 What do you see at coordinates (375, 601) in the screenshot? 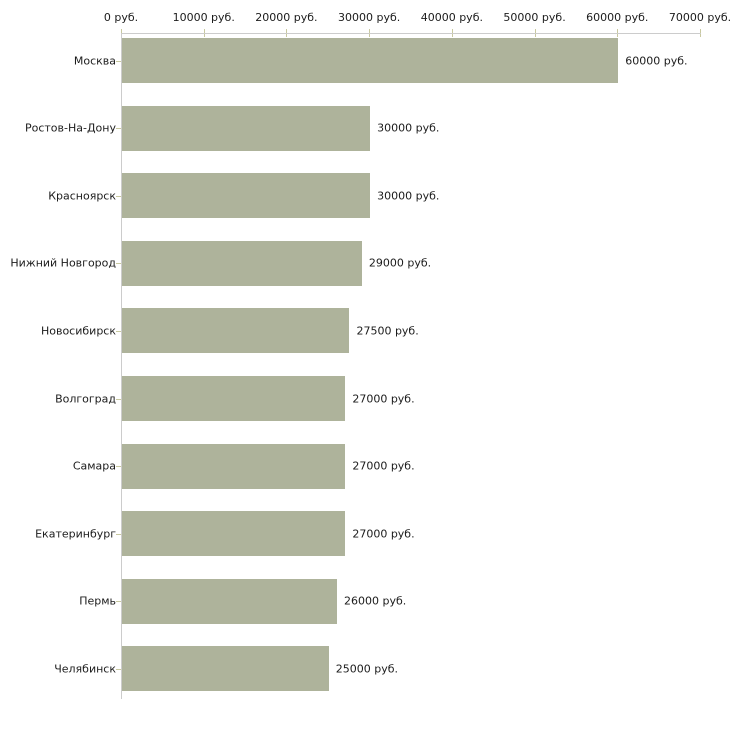
I see `value-label: 26000 руб.` at bounding box center [375, 601].